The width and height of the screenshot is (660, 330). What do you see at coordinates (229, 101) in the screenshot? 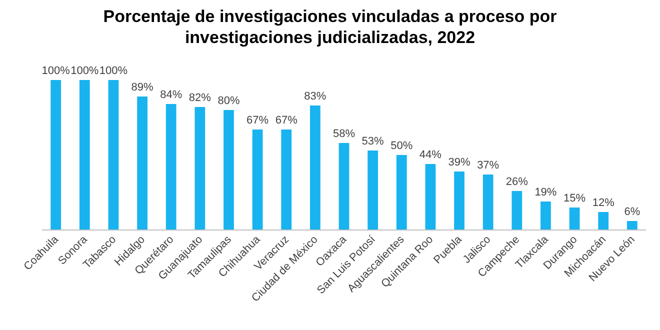
I see `data-label: 80%` at bounding box center [229, 101].